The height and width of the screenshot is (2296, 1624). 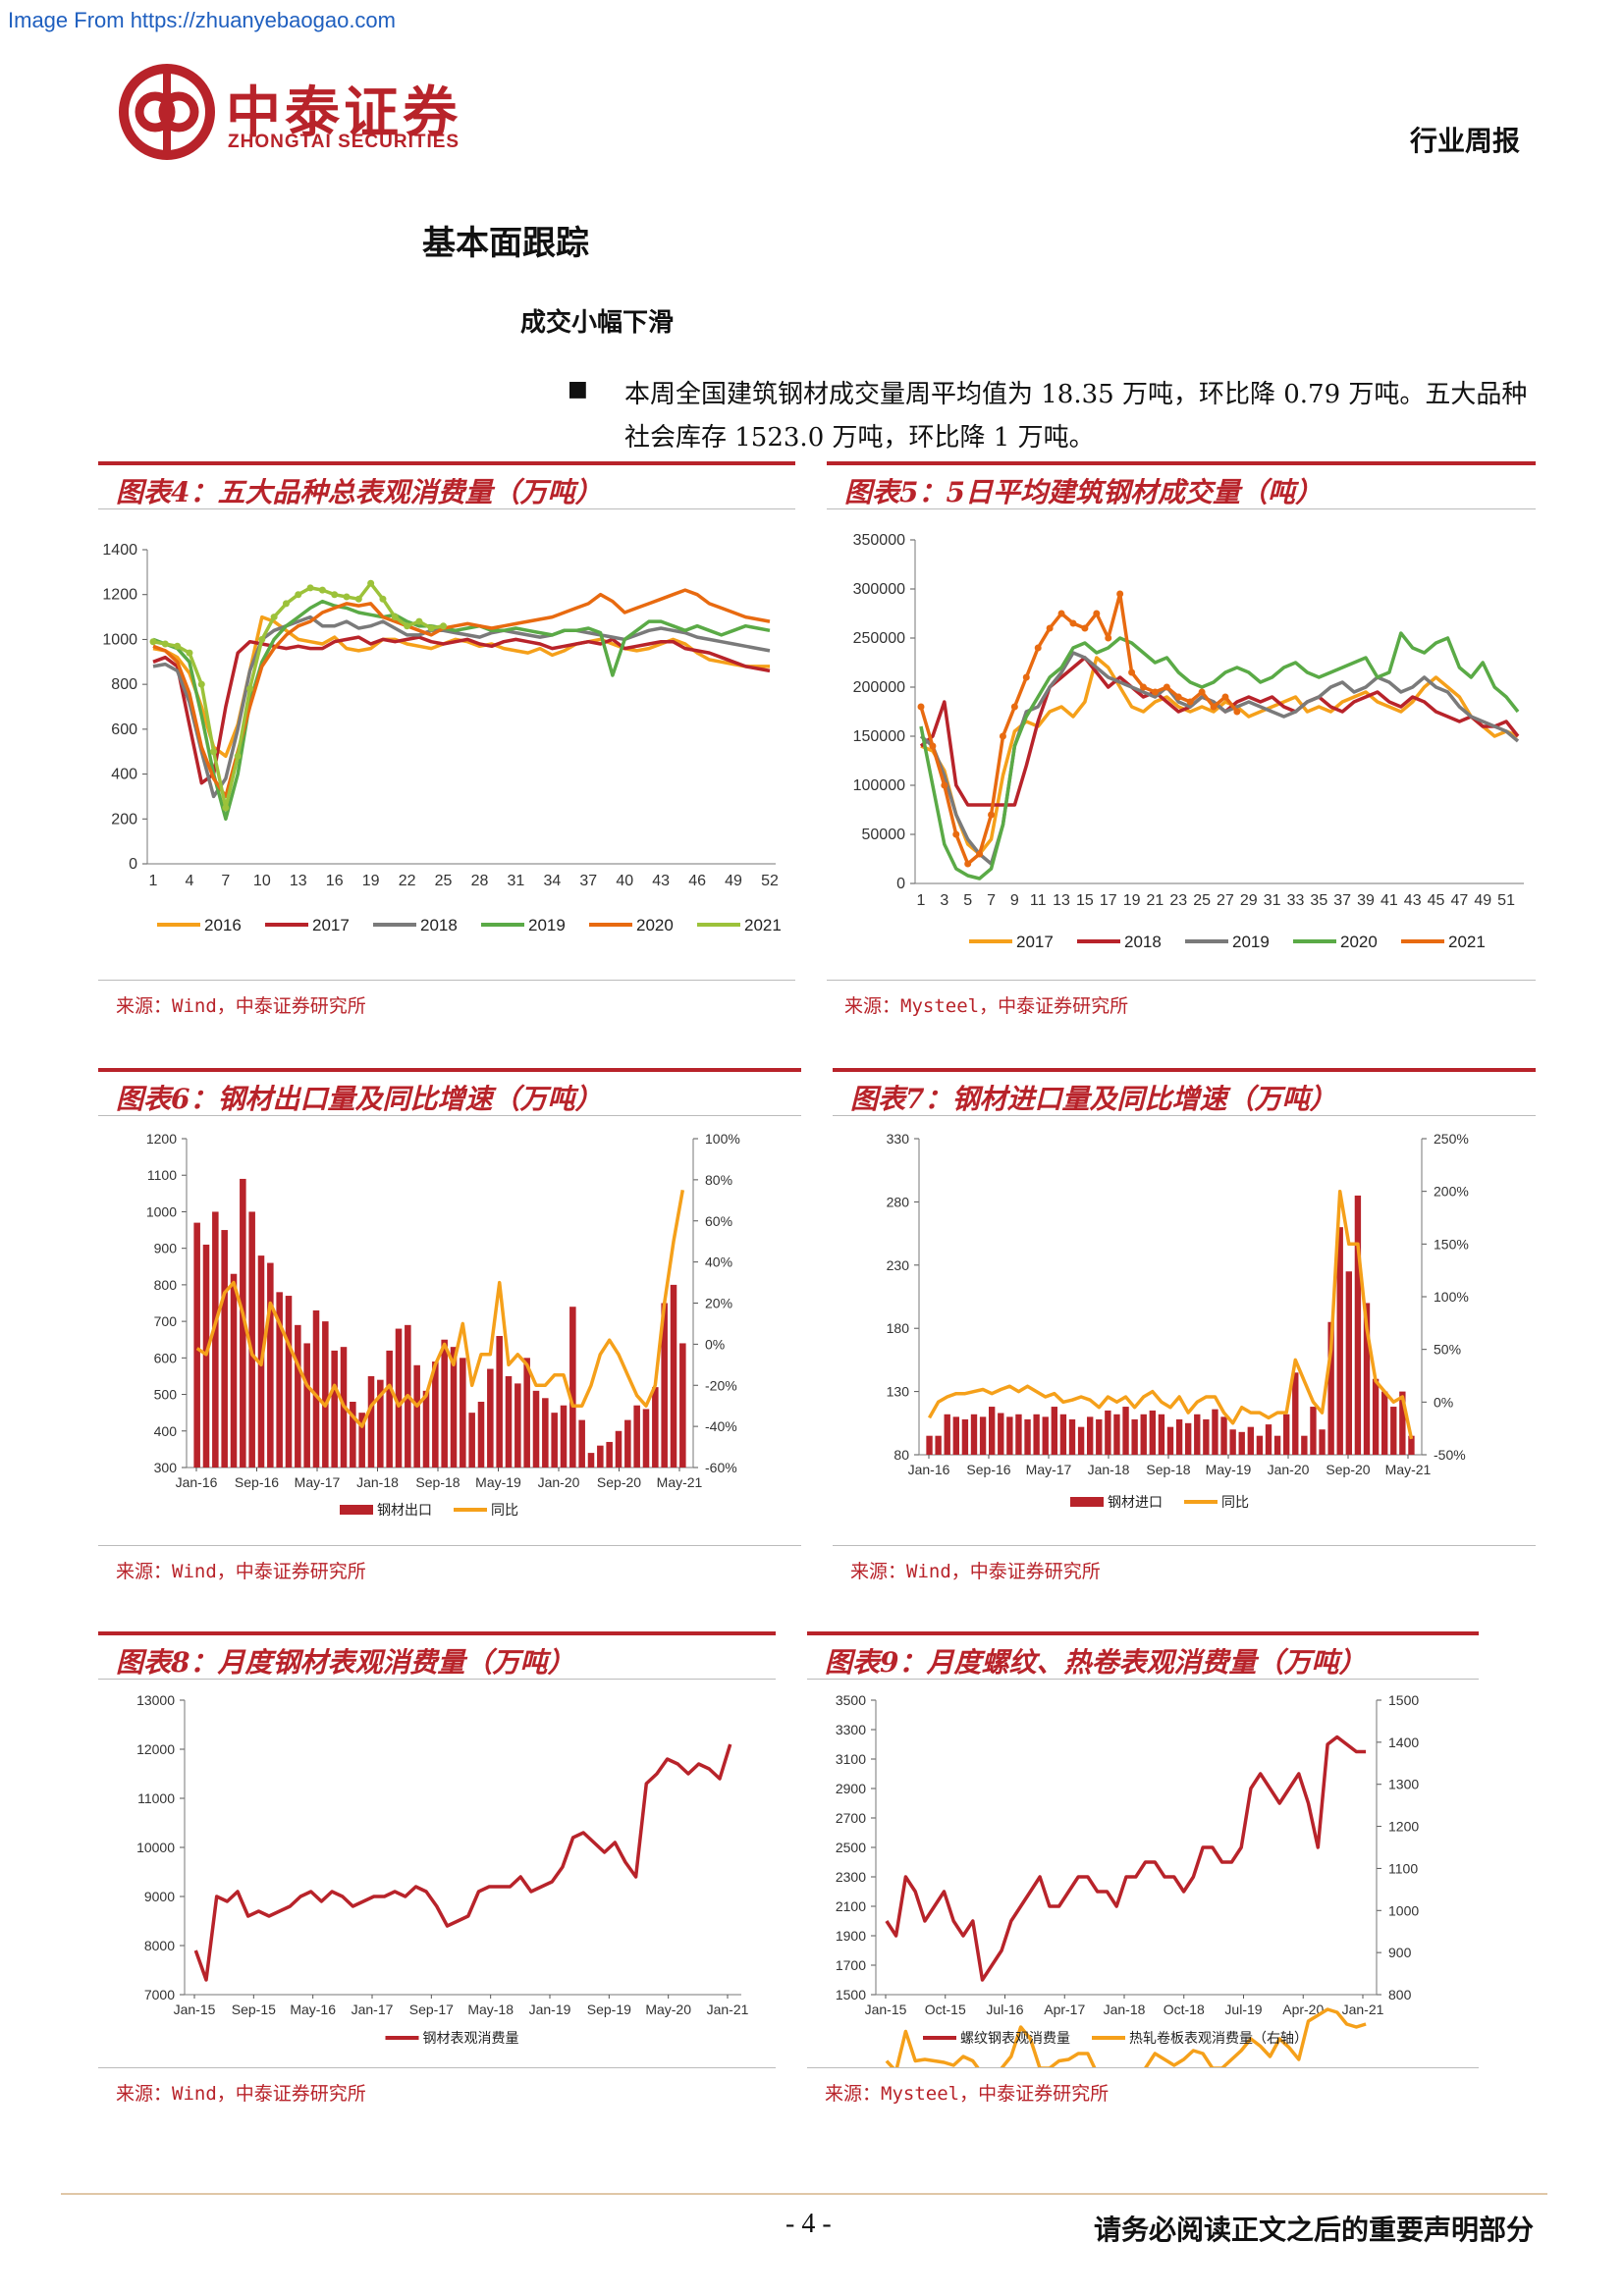 What do you see at coordinates (1303, 2009) in the screenshot?
I see `x-tick-label: Apr-20` at bounding box center [1303, 2009].